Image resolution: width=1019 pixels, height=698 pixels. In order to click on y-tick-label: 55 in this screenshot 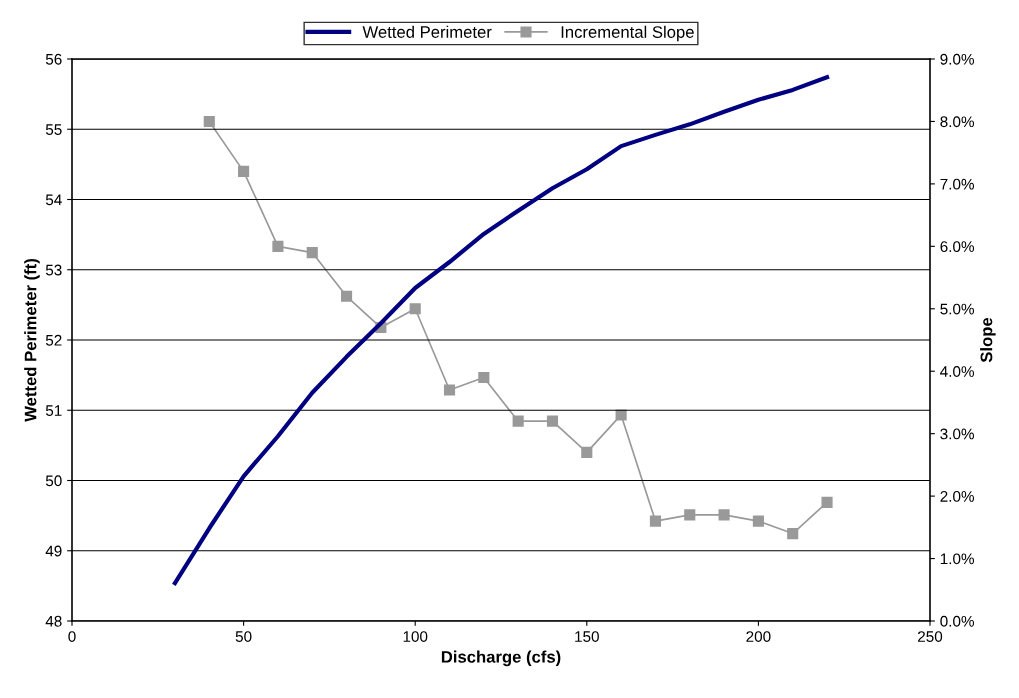, I will do `click(53, 129)`.